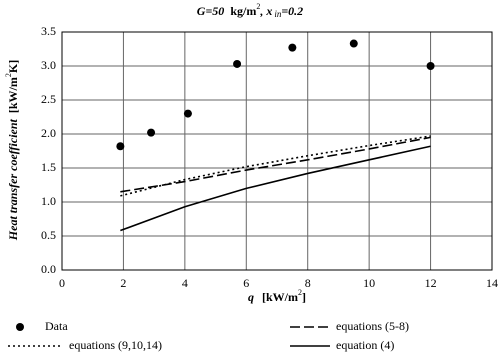 This screenshot has height=356, width=500. Describe the element at coordinates (123, 283) in the screenshot. I see `x-tick-label: 2` at that location.